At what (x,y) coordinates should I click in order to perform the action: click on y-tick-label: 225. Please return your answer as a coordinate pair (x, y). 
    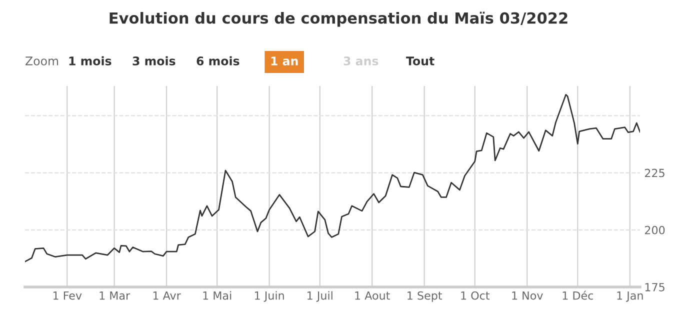
    Looking at the image, I should click on (654, 173).